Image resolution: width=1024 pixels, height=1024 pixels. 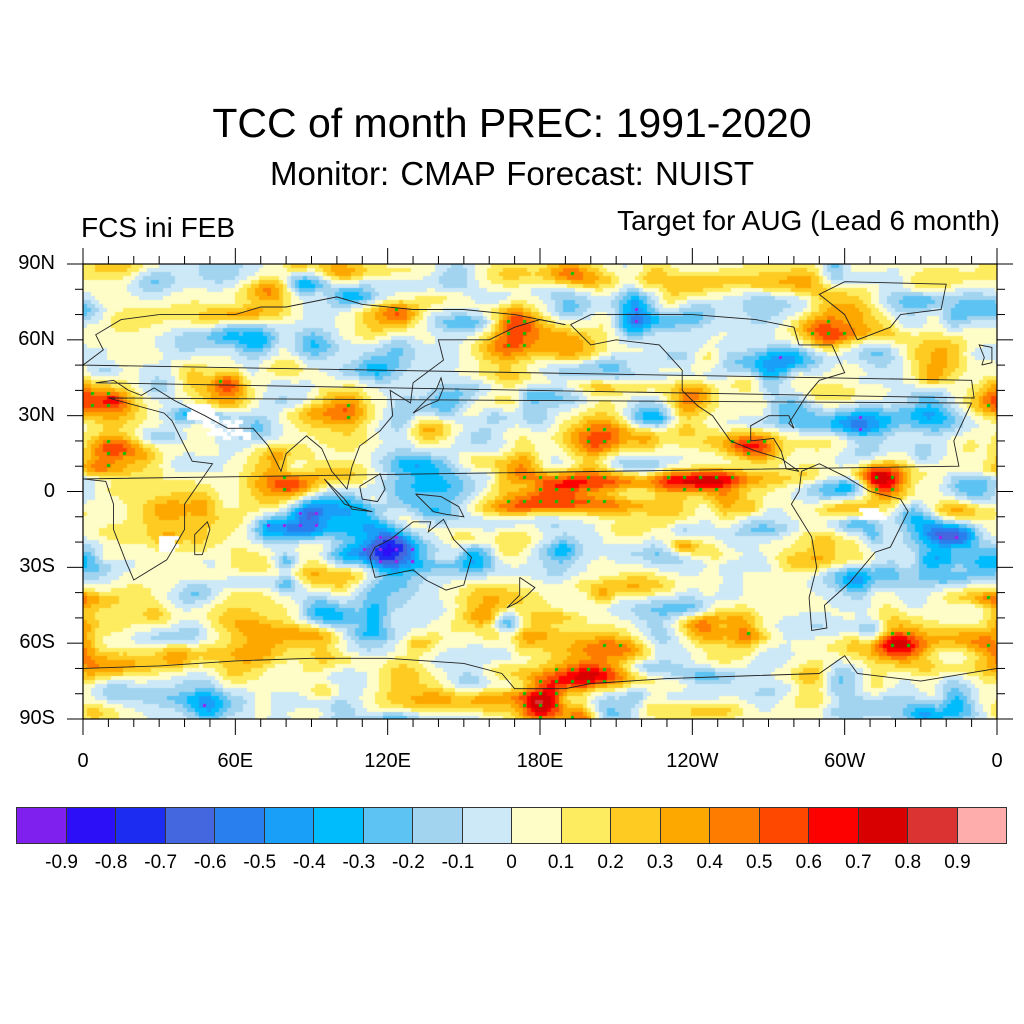 I want to click on chart-subtitle: Monitor: CMAP Forecast: NUIST, so click(x=511, y=173).